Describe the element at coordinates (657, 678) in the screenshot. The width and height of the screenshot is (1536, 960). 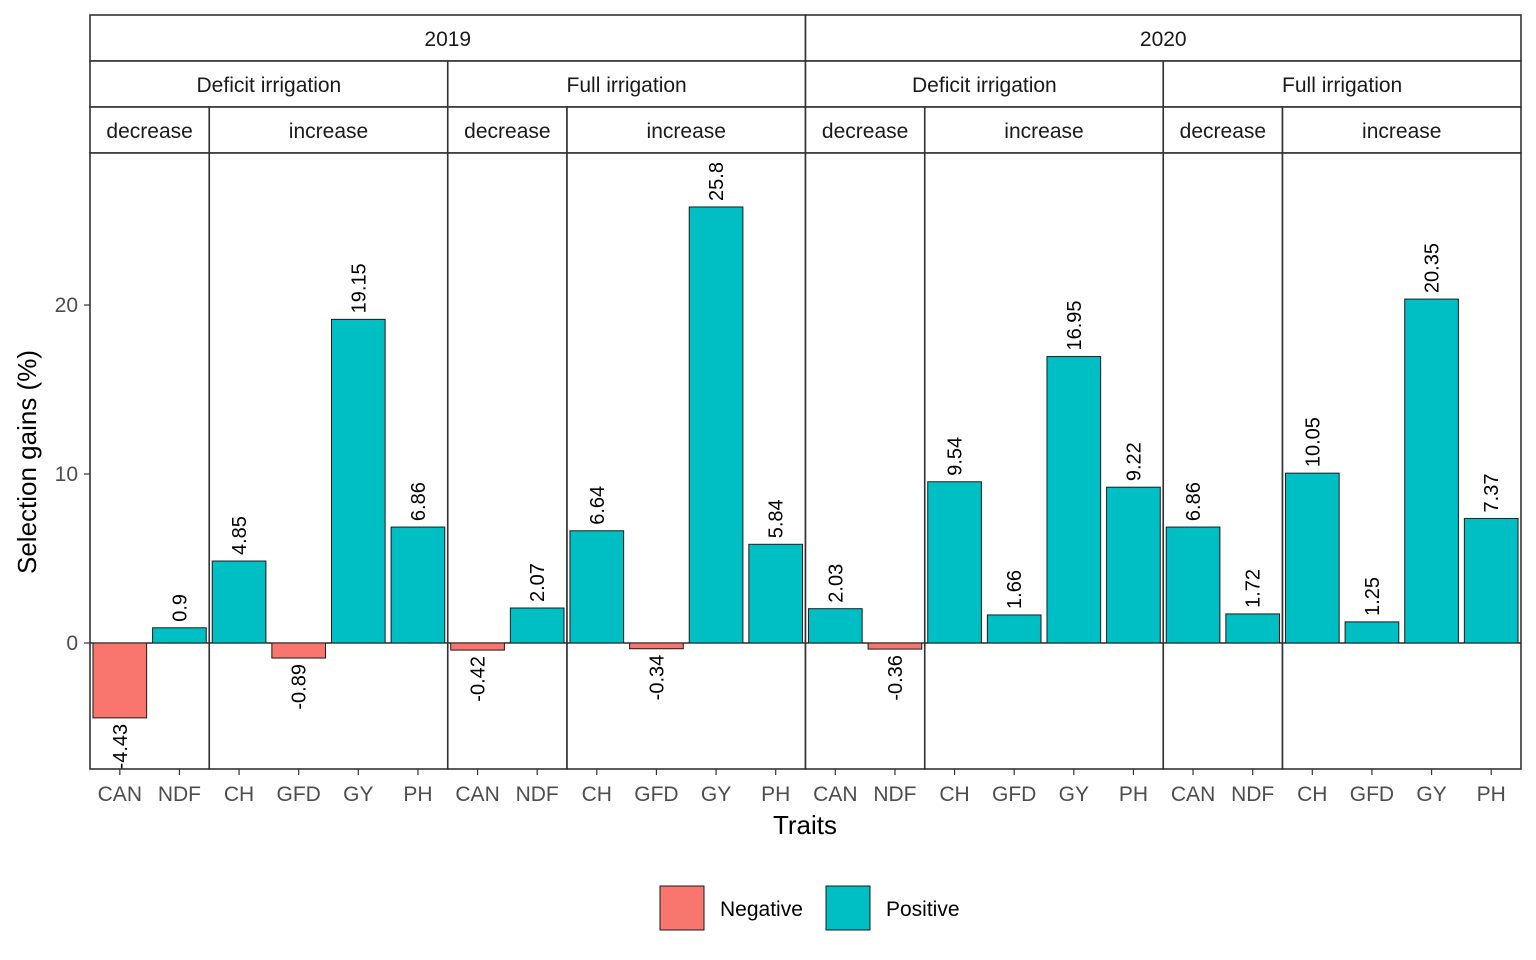
I see `data-label: -0.34` at that location.